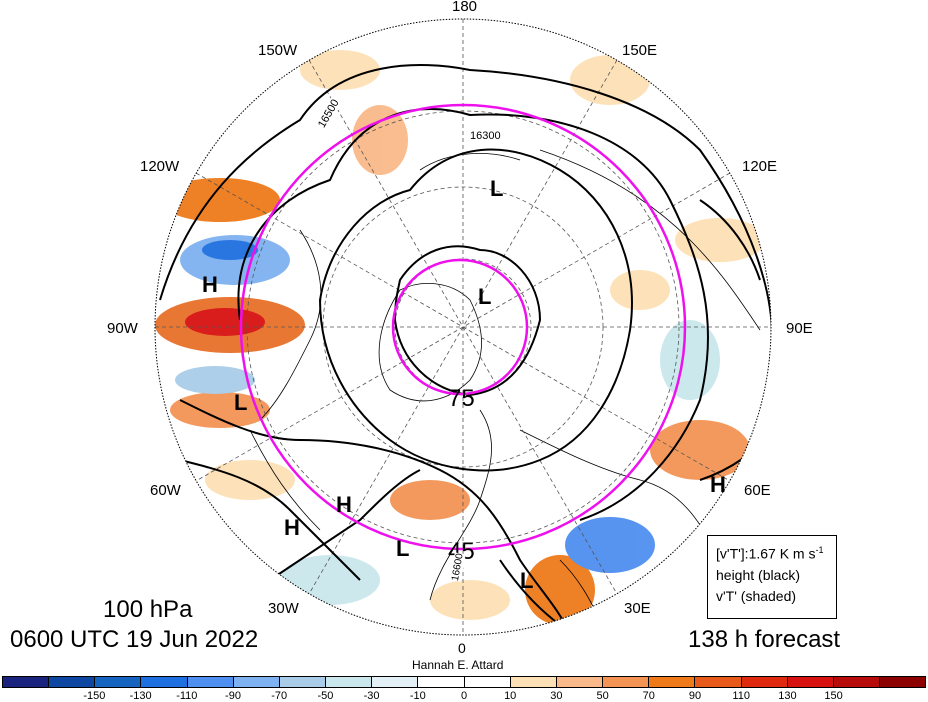  I want to click on pressure-center-0: H, so click(210, 284).